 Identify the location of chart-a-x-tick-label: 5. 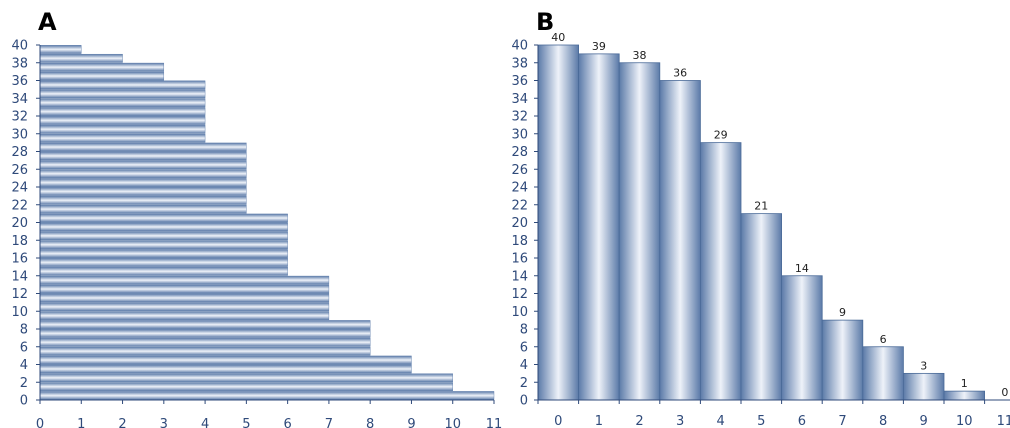
(246, 422).